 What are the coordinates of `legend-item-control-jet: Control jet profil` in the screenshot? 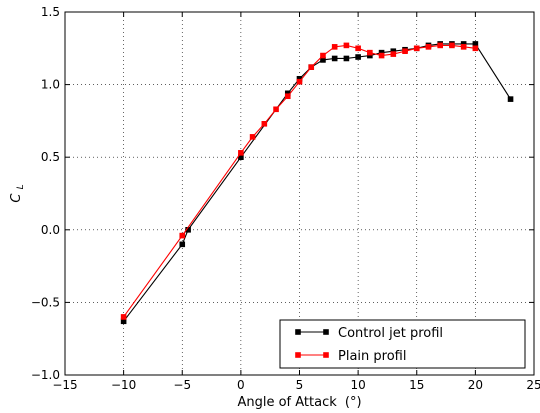 It's located at (369, 333).